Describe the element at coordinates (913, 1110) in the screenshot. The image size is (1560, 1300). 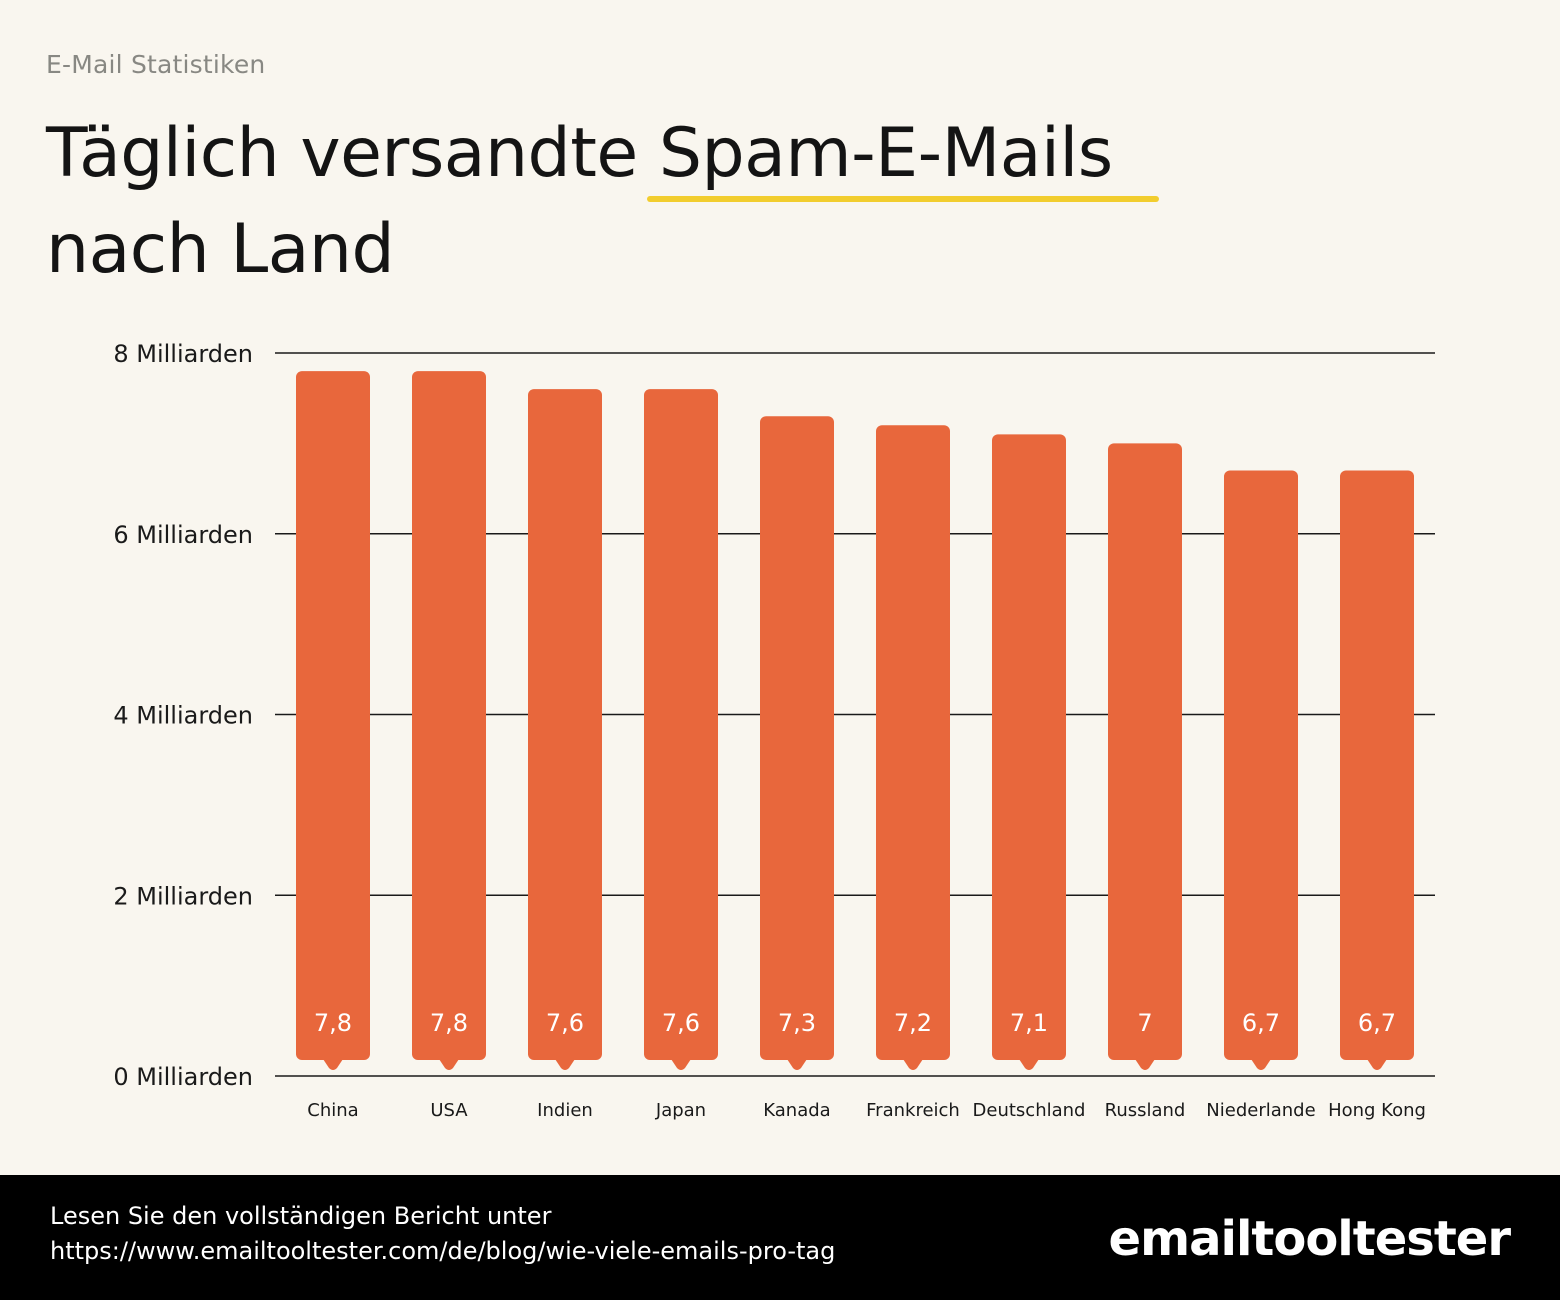
I see `x-tick-label: Frankreich` at that location.